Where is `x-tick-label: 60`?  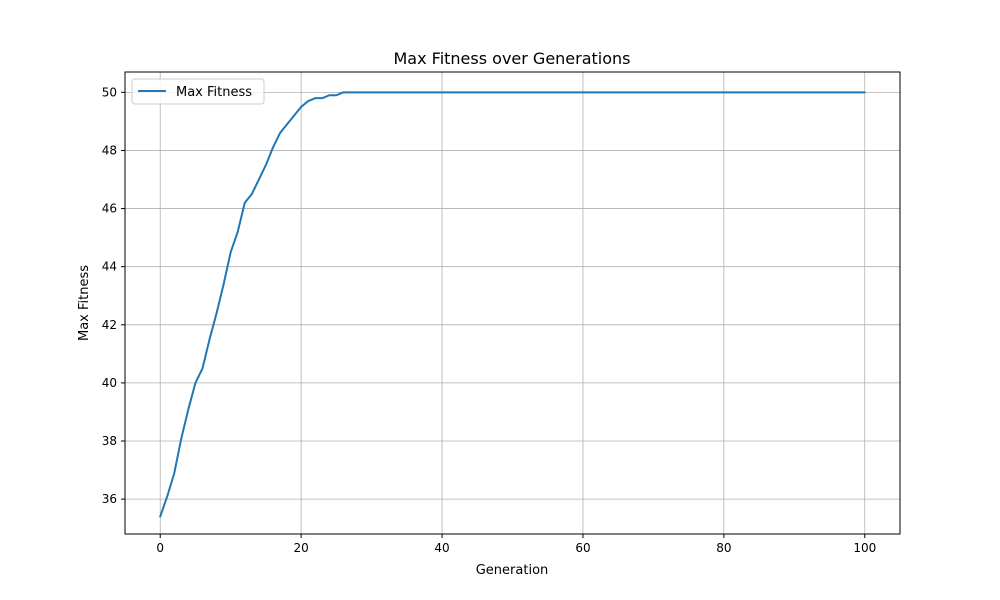 x-tick-label: 60 is located at coordinates (582, 548).